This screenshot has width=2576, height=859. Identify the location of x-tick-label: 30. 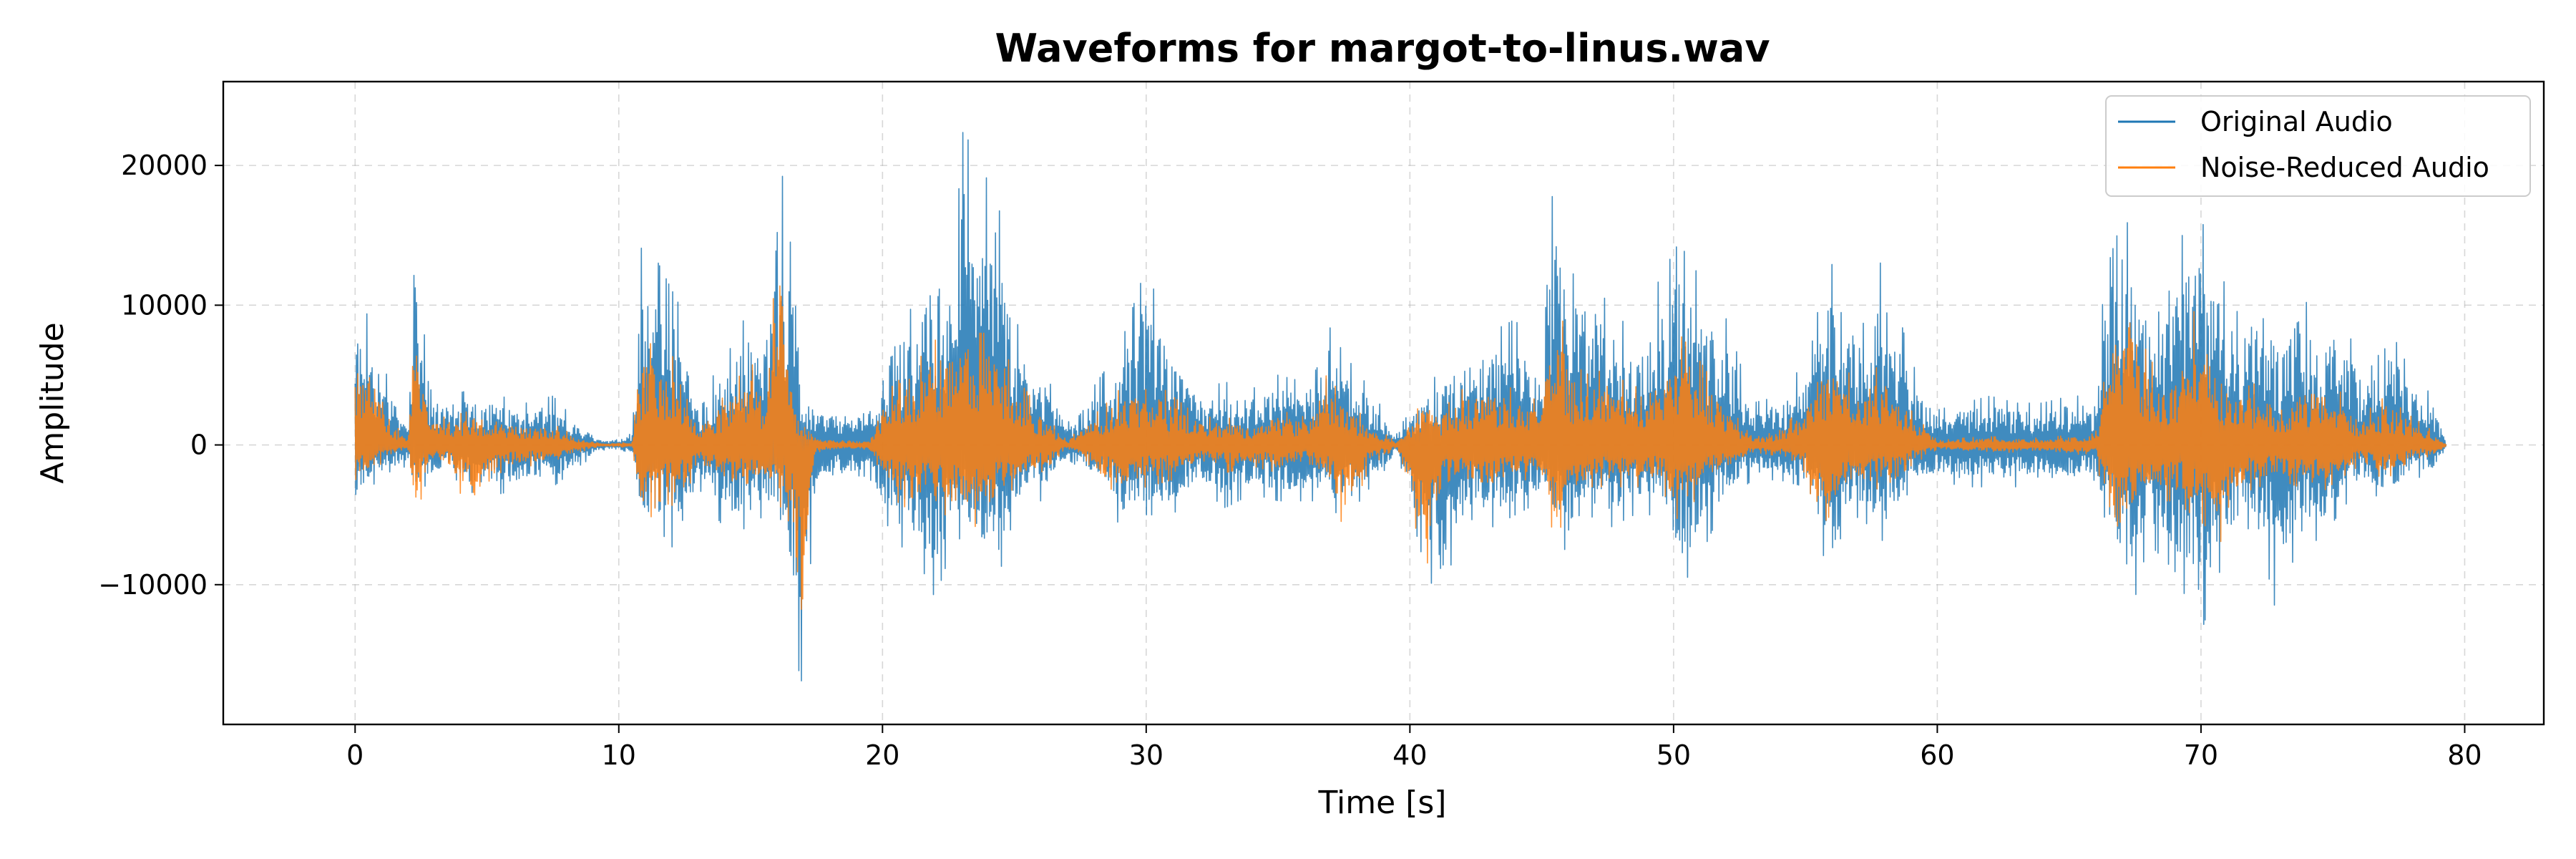
(1146, 755).